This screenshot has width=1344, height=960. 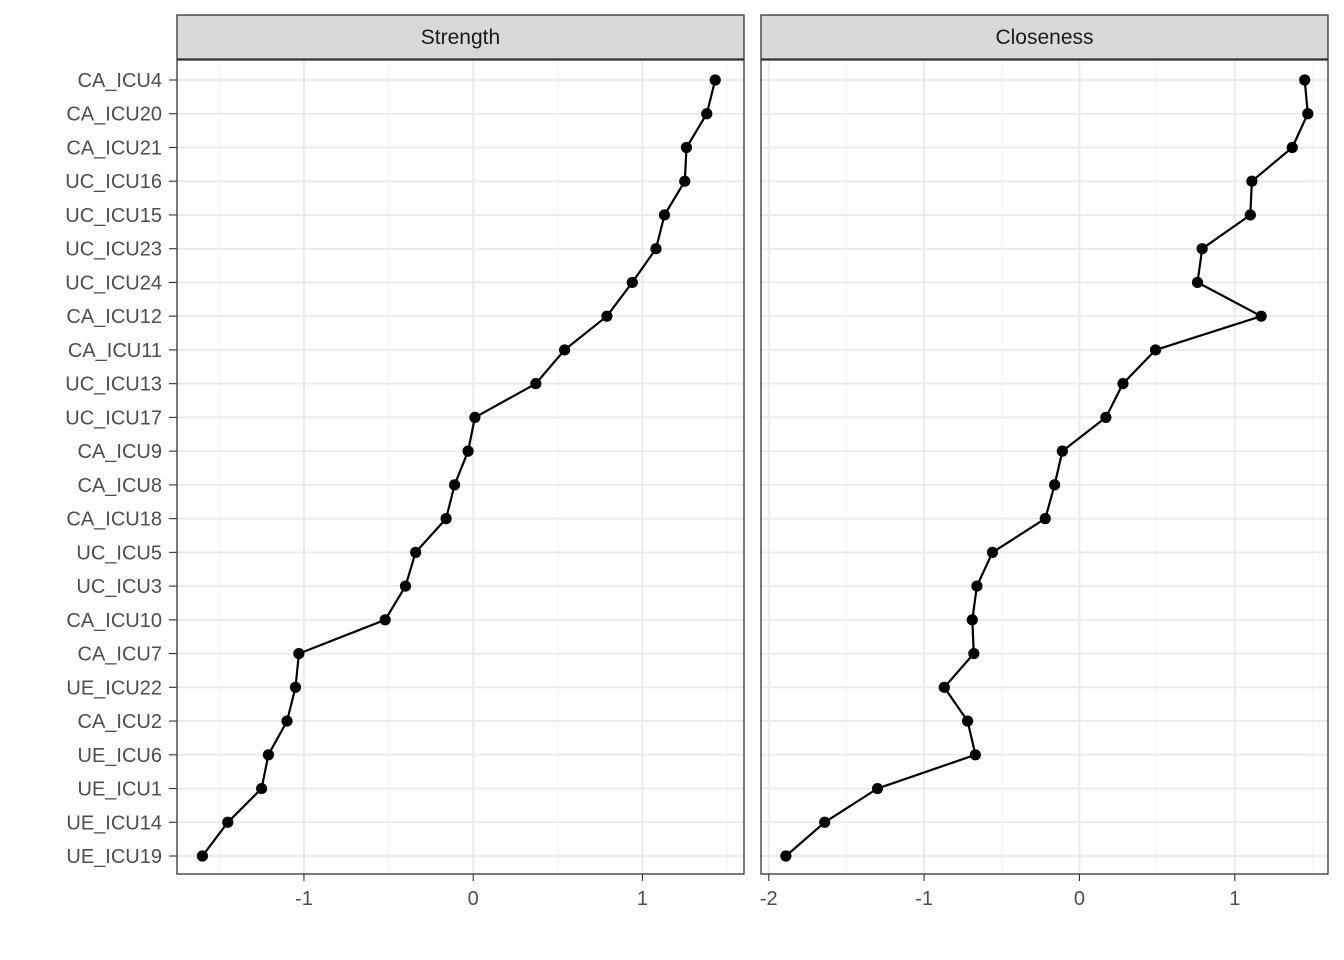 What do you see at coordinates (113, 216) in the screenshot?
I see `y-tick-label: UC_ICU15` at bounding box center [113, 216].